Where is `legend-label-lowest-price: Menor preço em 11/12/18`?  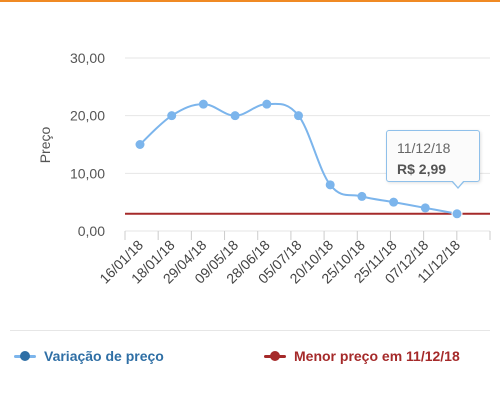
legend-label-lowest-price: Menor preço em 11/12/18 is located at coordinates (377, 356).